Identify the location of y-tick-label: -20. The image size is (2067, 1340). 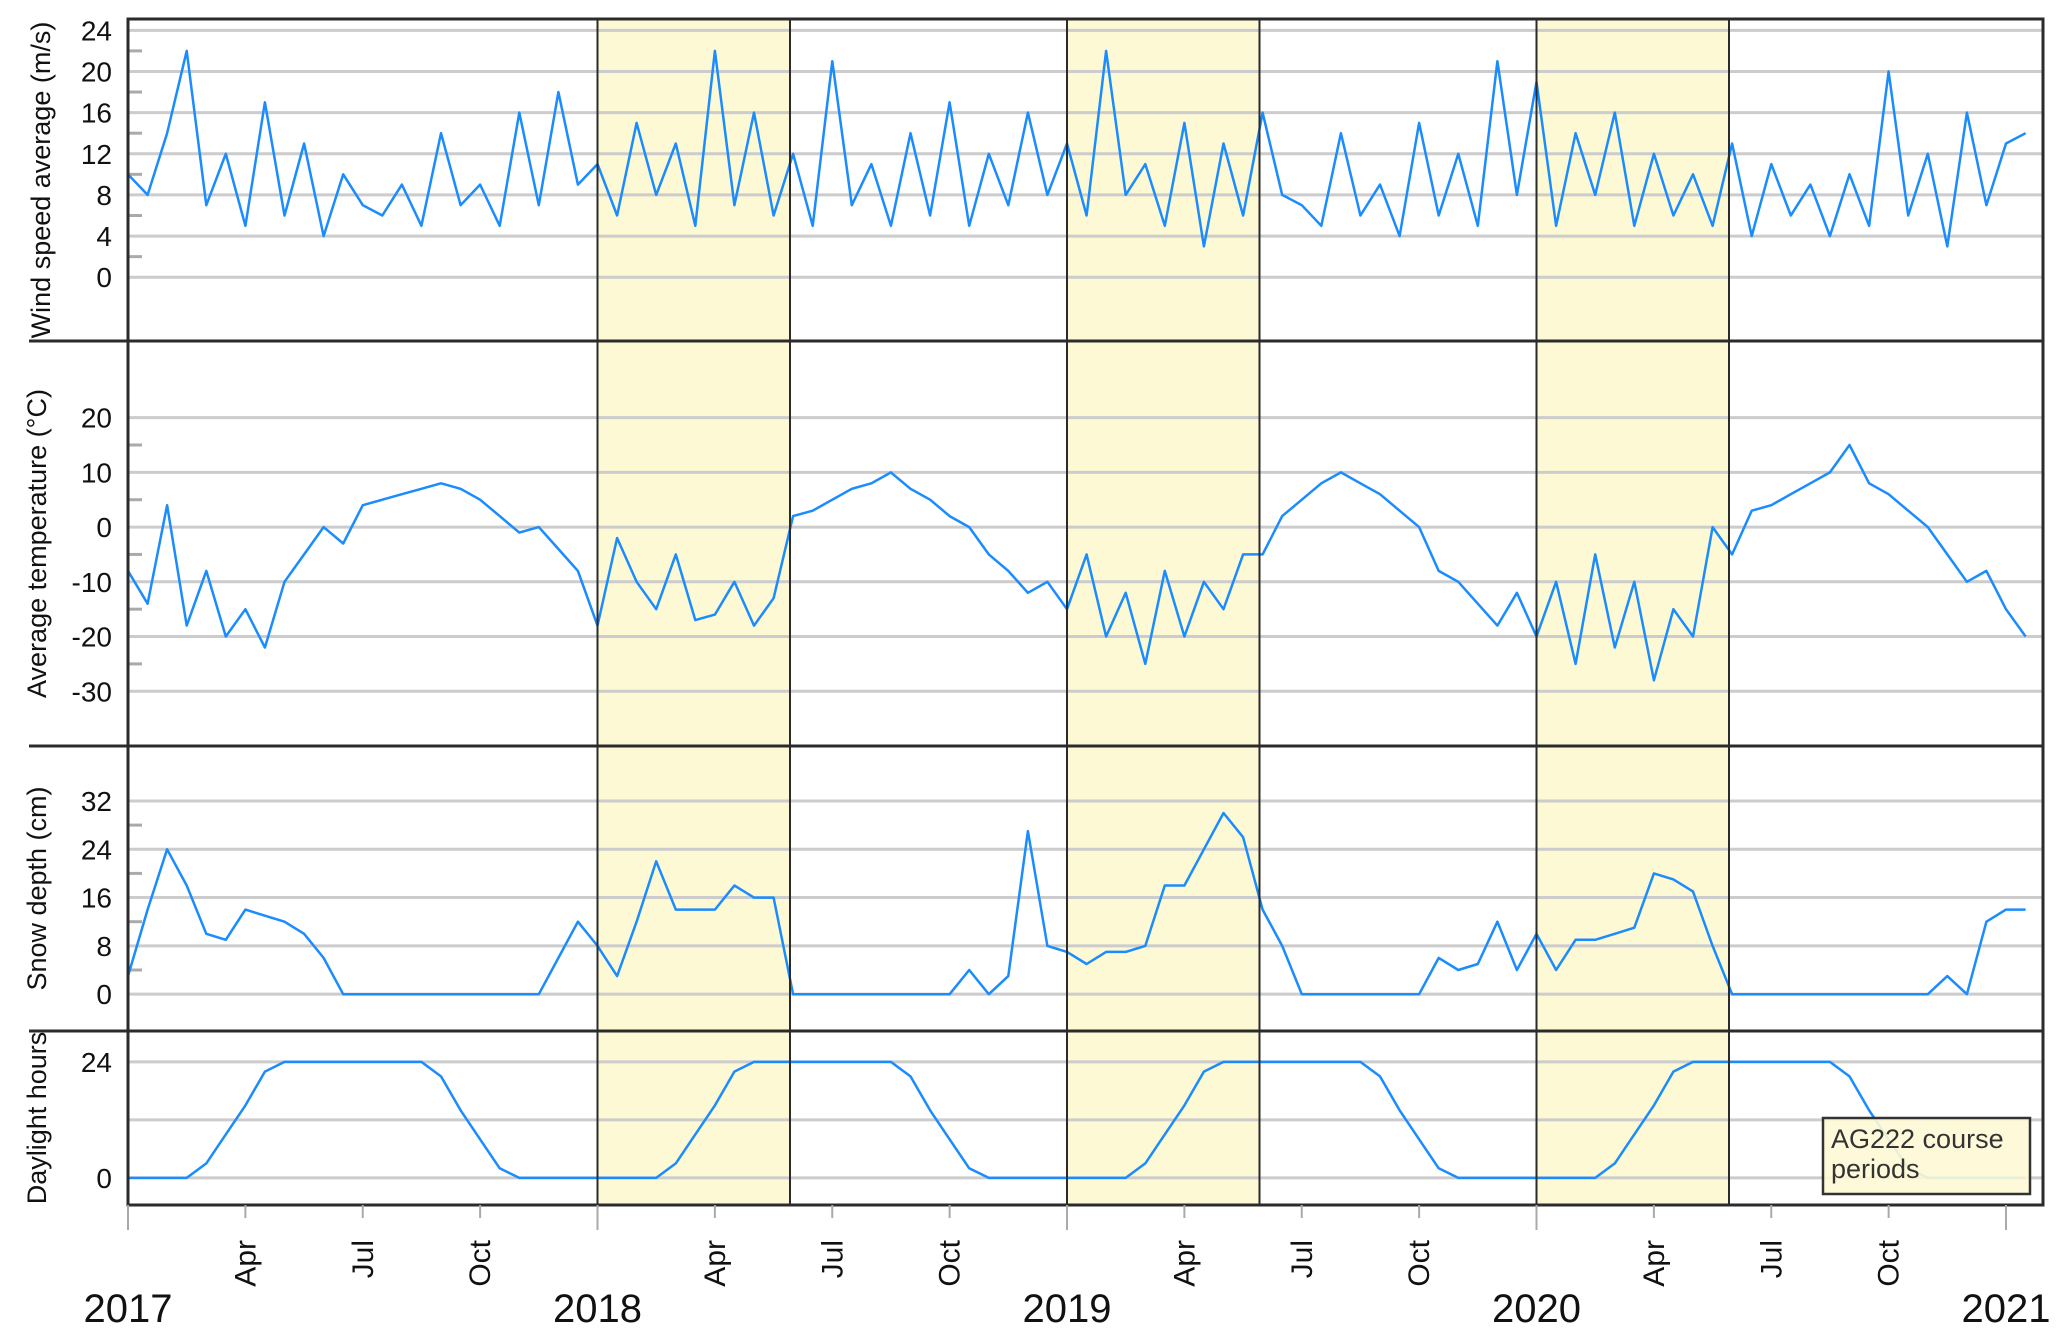
(92, 637).